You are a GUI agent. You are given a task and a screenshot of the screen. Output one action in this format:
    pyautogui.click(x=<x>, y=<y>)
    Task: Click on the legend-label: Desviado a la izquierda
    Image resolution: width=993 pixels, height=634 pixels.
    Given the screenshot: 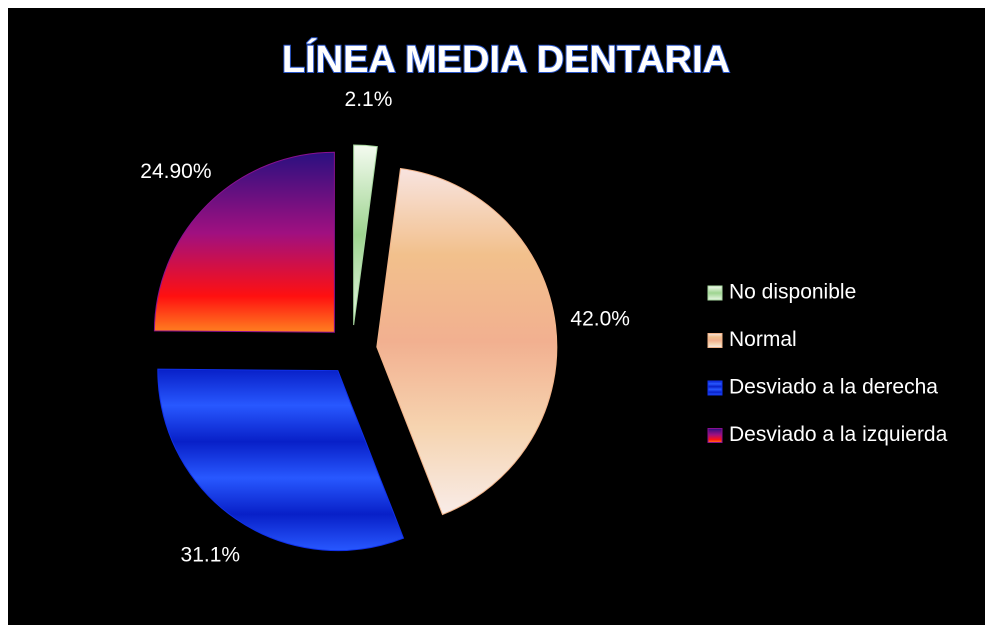 What is the action you would take?
    pyautogui.click(x=838, y=434)
    